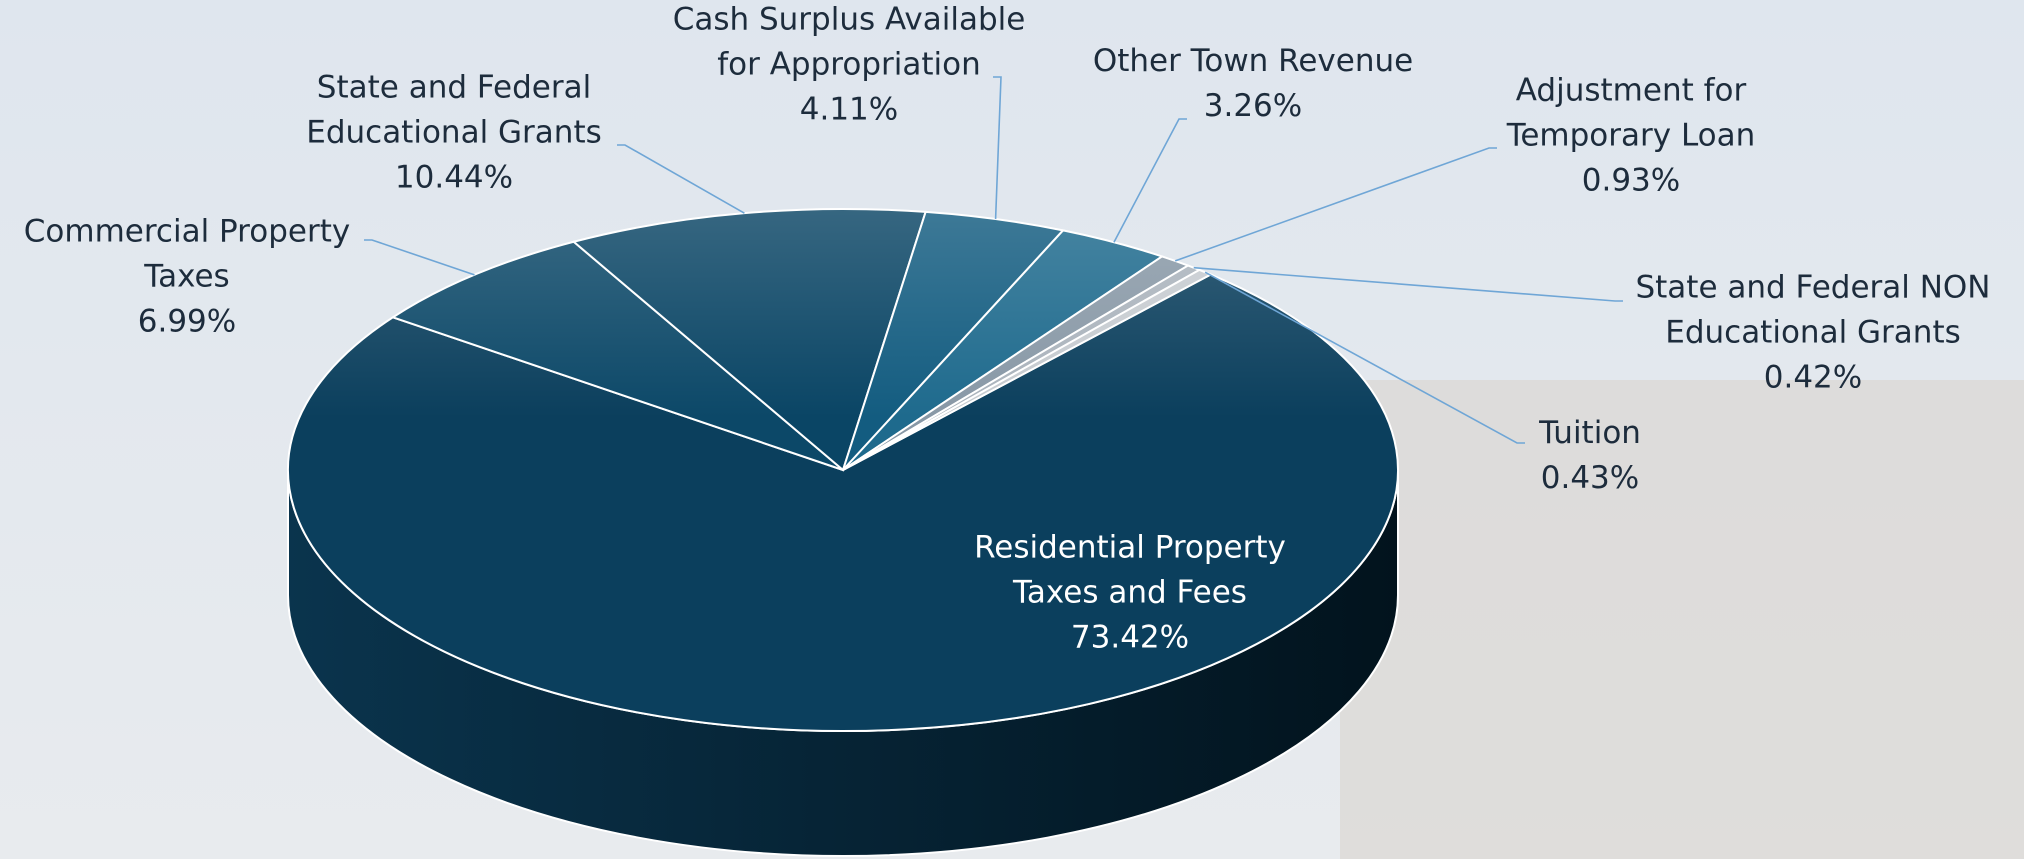 This screenshot has width=2024, height=859. I want to click on category-label: Commercial Property Taxes, so click(187, 254).